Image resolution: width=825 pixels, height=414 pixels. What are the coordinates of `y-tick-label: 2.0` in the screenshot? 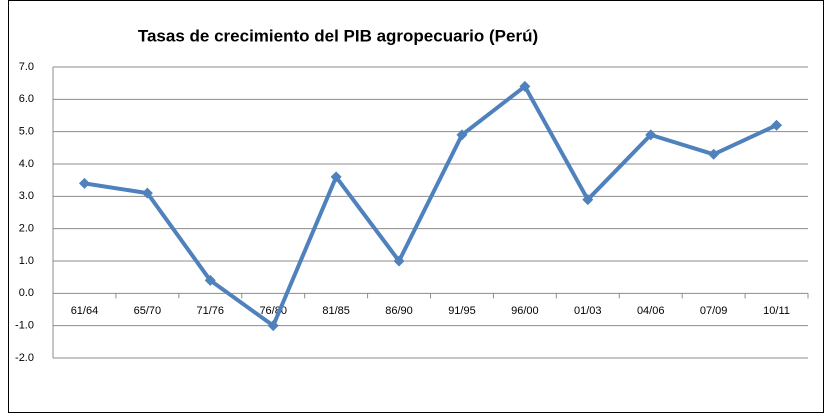 It's located at (26, 229).